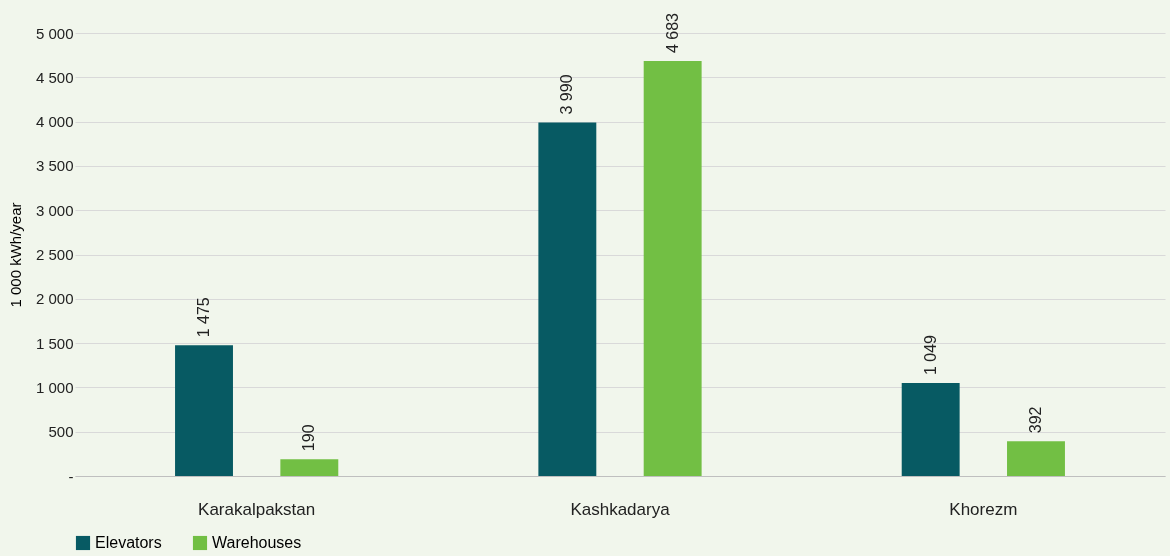  What do you see at coordinates (54, 387) in the screenshot?
I see `y-tick-label: 1 000` at bounding box center [54, 387].